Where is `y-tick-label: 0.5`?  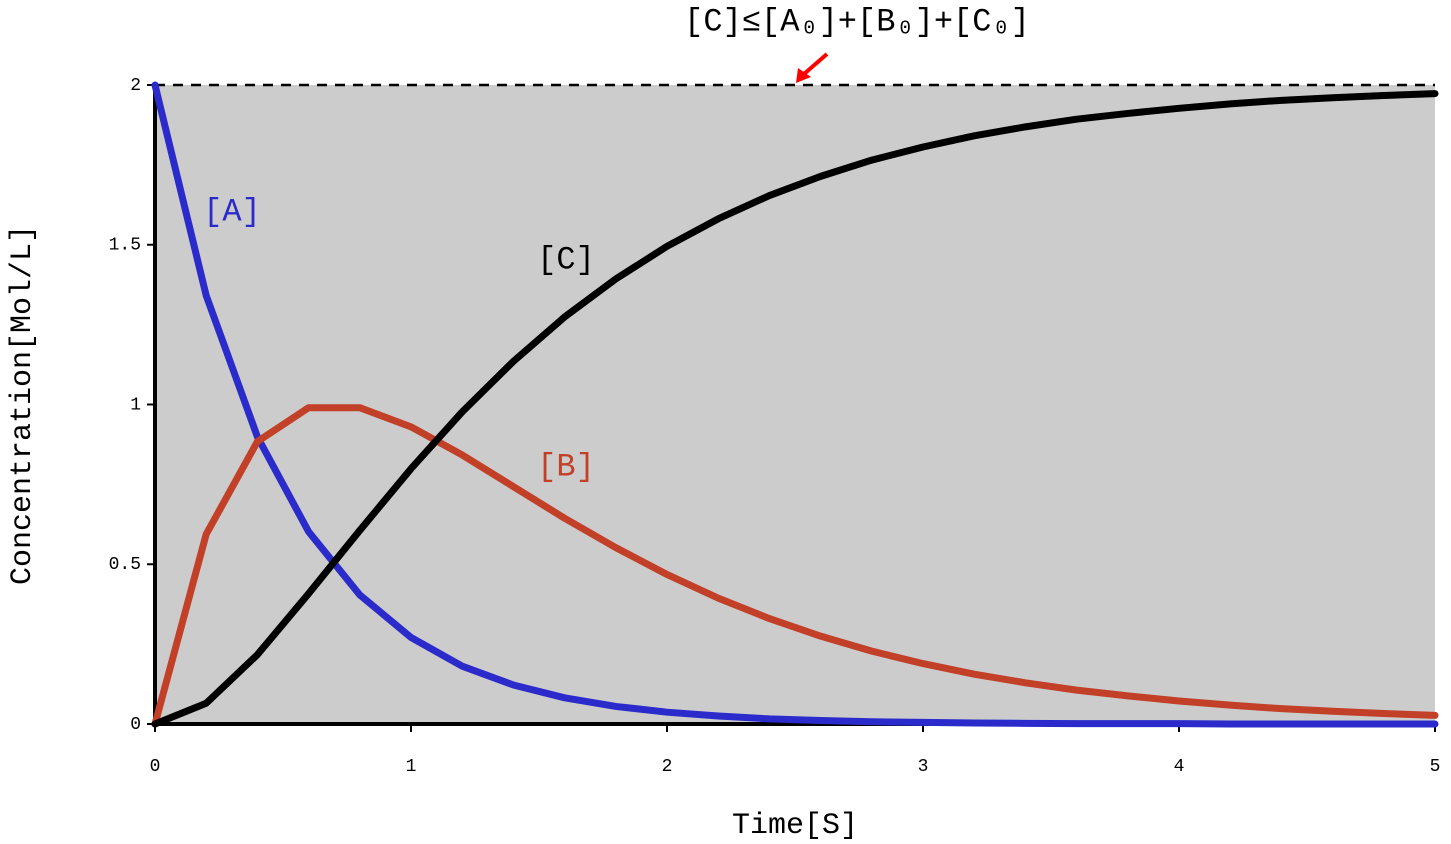
y-tick-label: 0.5 is located at coordinates (125, 565).